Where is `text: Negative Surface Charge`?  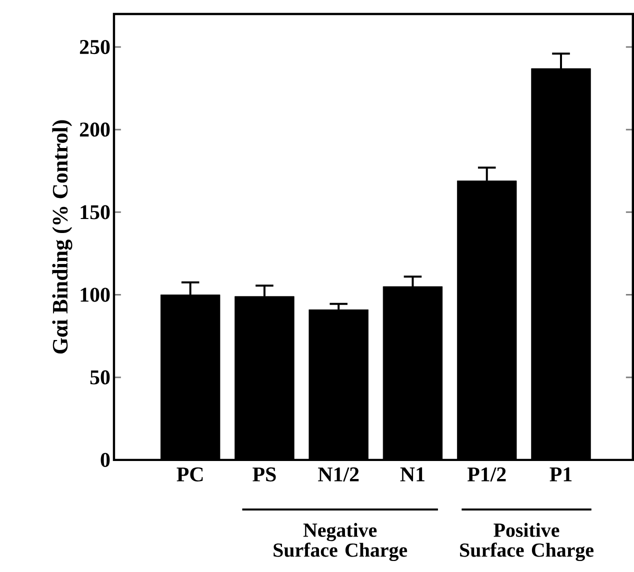
text: Negative Surface Charge is located at coordinates (341, 542).